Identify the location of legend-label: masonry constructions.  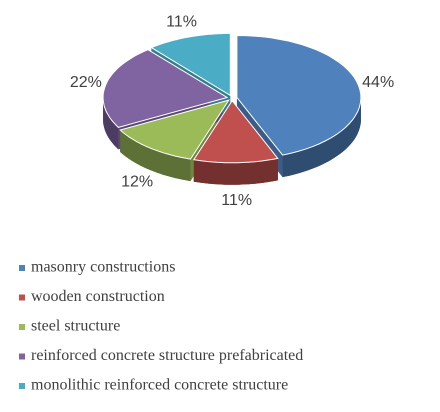
(103, 267).